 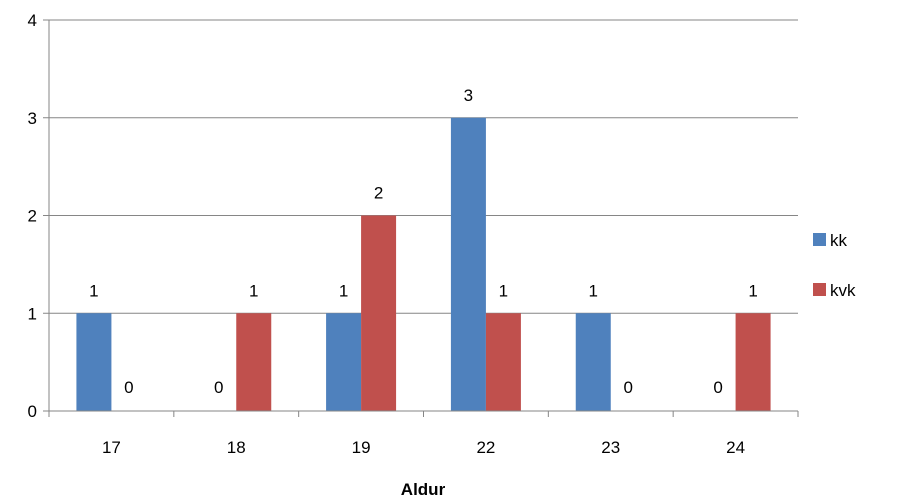 What do you see at coordinates (752, 290) in the screenshot?
I see `data-label-kvk-24: 1` at bounding box center [752, 290].